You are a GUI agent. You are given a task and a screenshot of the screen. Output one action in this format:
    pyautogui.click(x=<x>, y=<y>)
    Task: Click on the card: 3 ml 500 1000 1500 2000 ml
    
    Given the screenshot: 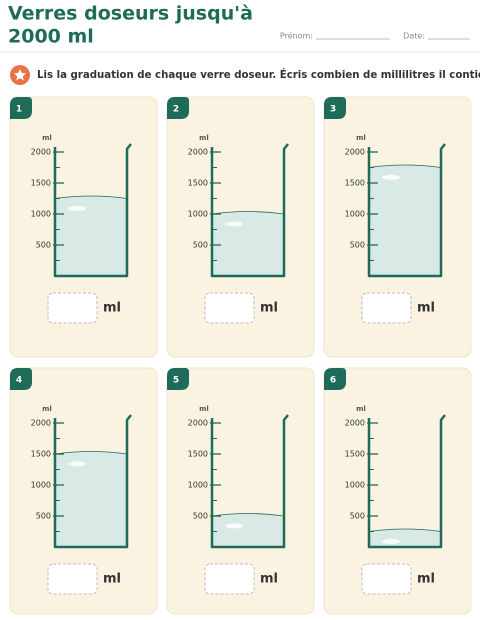 What is the action you would take?
    pyautogui.click(x=397, y=227)
    